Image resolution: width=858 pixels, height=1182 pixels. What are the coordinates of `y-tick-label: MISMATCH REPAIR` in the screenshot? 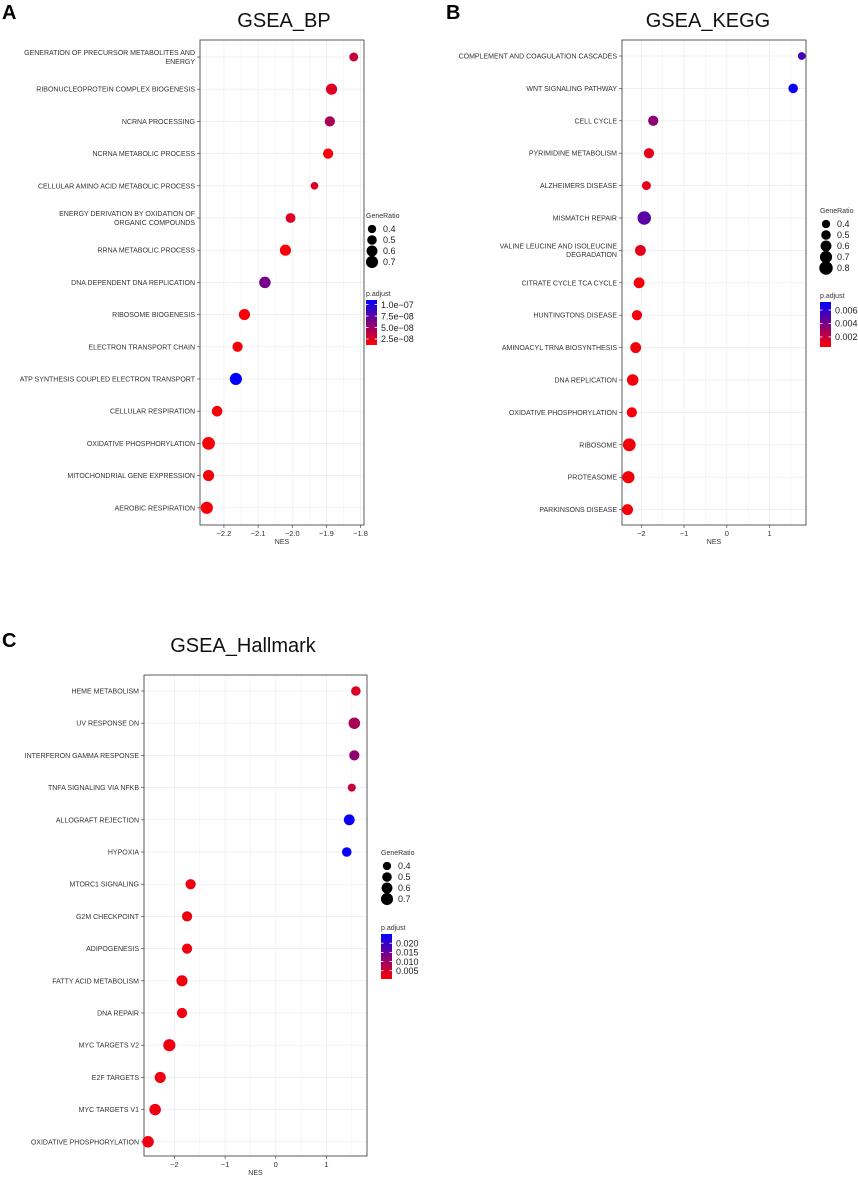 It's located at (585, 219).